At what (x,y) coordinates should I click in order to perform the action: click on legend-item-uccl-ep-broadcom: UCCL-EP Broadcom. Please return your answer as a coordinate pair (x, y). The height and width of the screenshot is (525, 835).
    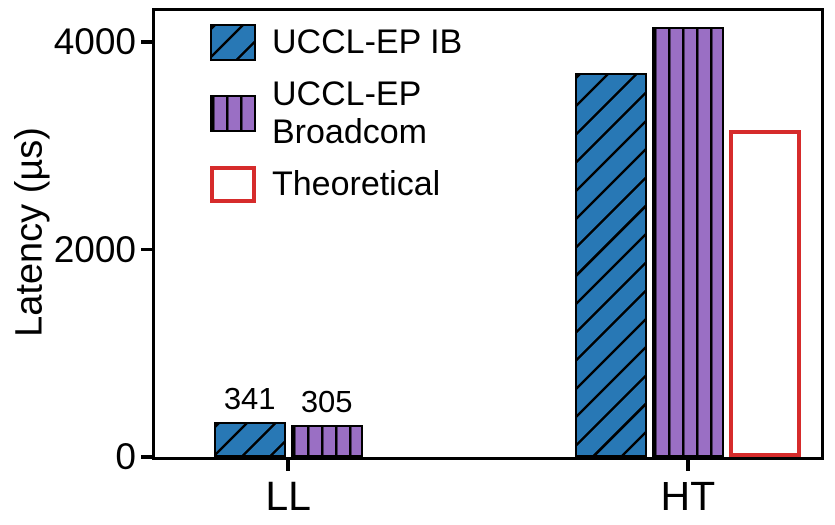
    Looking at the image, I should click on (363, 113).